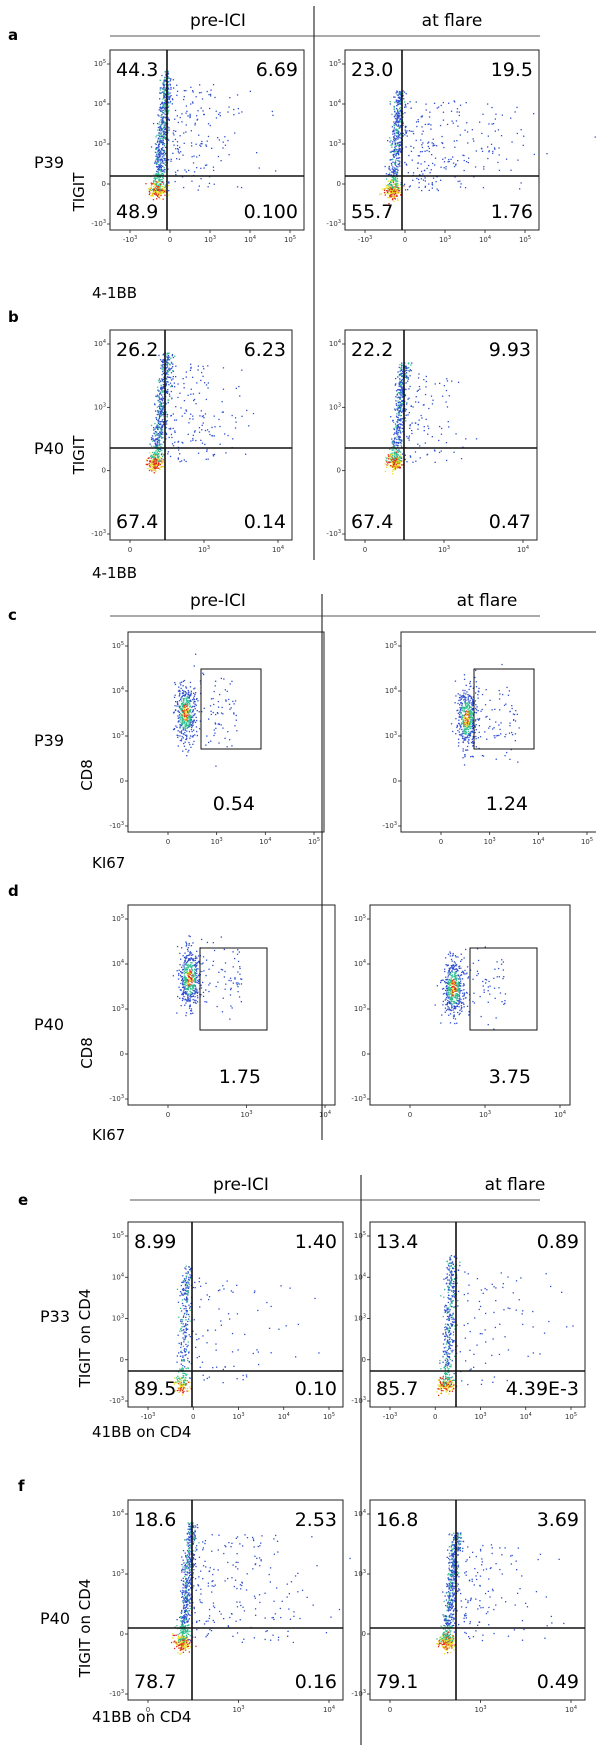 Image resolution: width=596 pixels, height=1750 pixels. I want to click on x-axis-label: KI67, so click(108, 863).